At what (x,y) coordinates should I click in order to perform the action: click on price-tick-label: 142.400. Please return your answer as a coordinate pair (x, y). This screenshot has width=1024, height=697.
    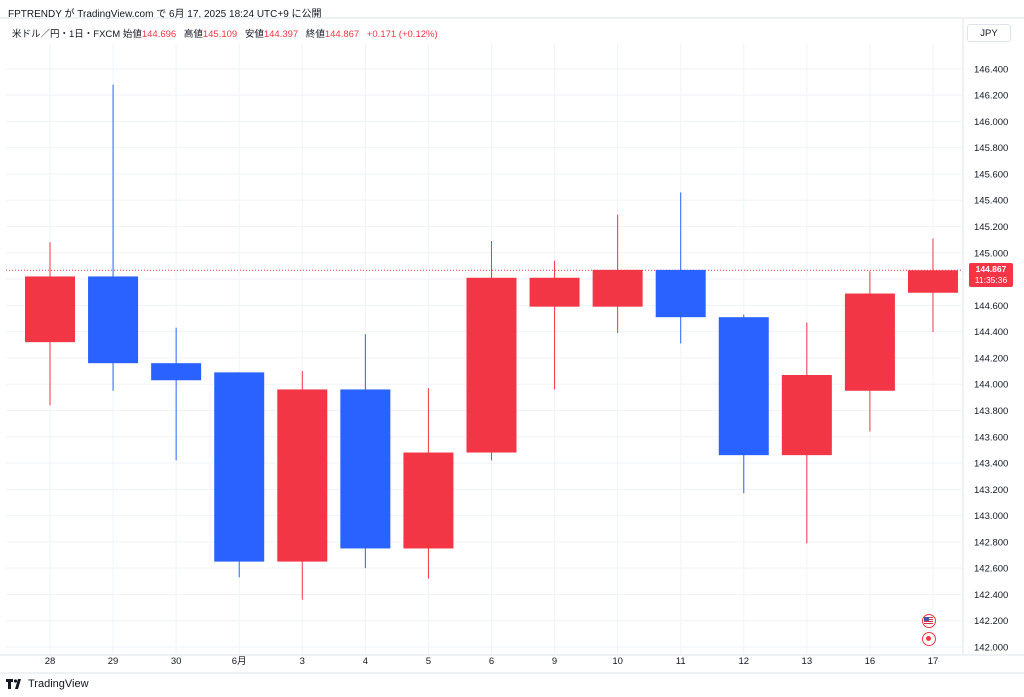
    Looking at the image, I should click on (991, 595).